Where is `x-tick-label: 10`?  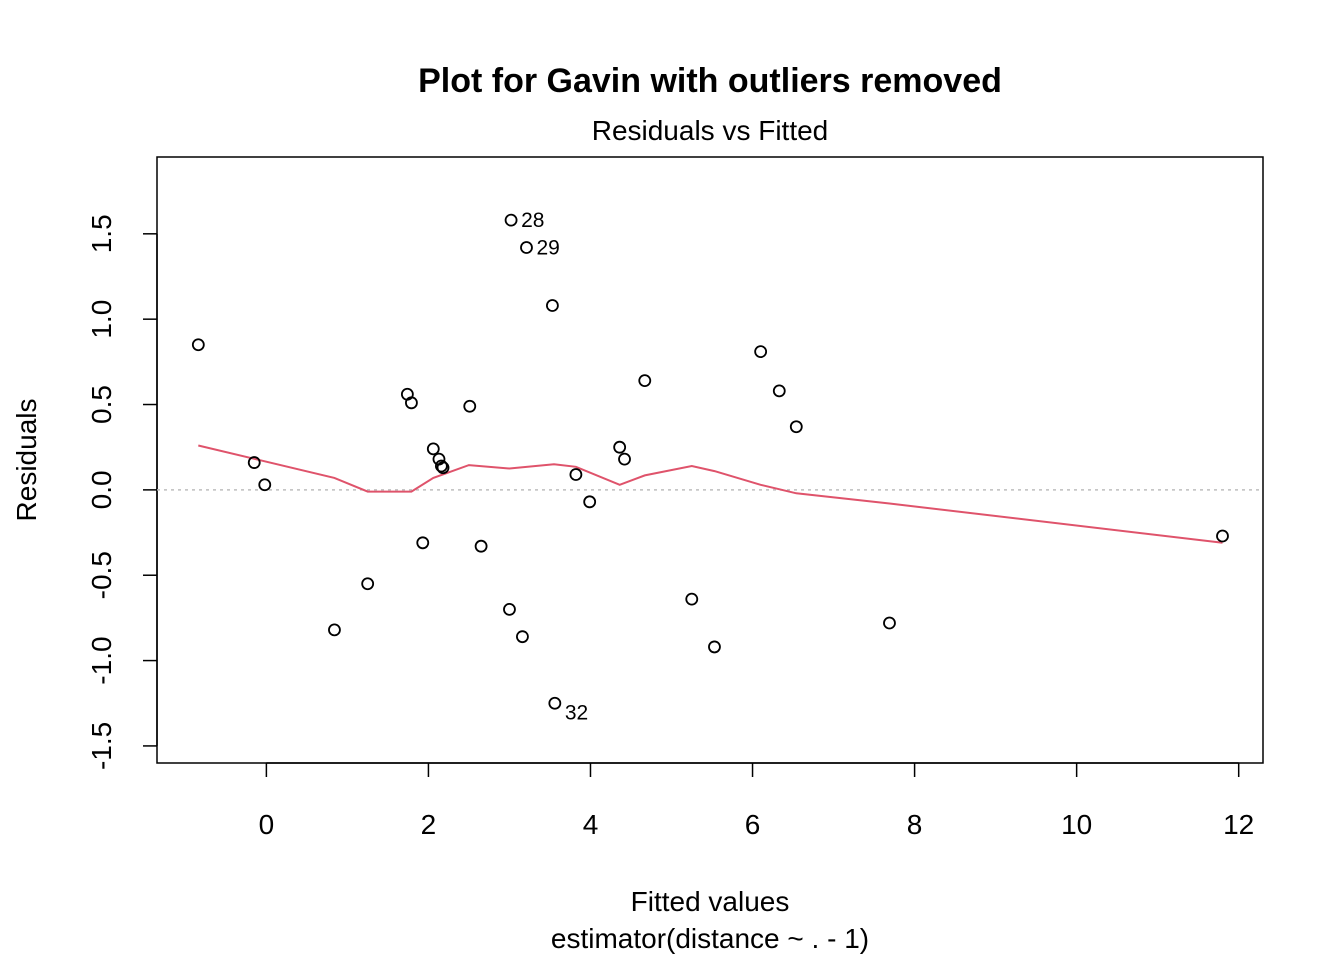
x-tick-label: 10 is located at coordinates (1076, 824).